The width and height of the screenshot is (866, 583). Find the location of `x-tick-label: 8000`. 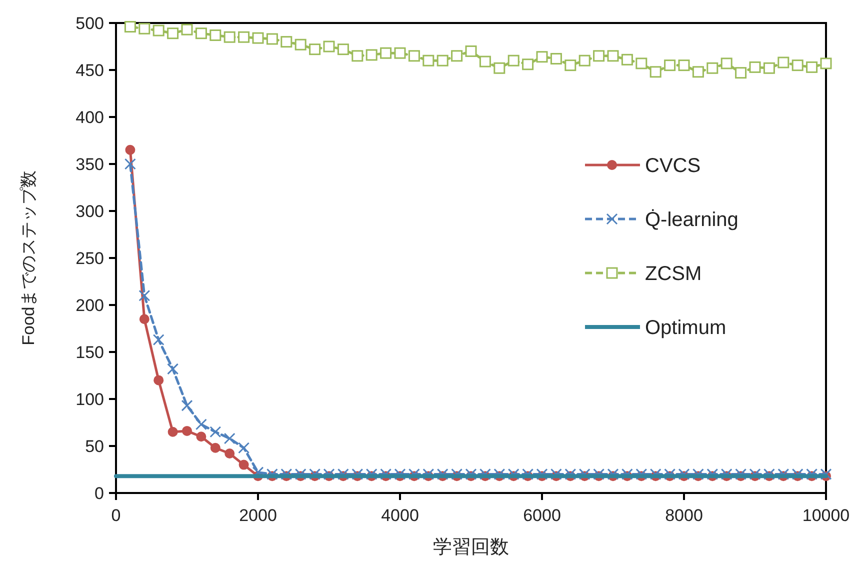

x-tick-label: 8000 is located at coordinates (684, 515).